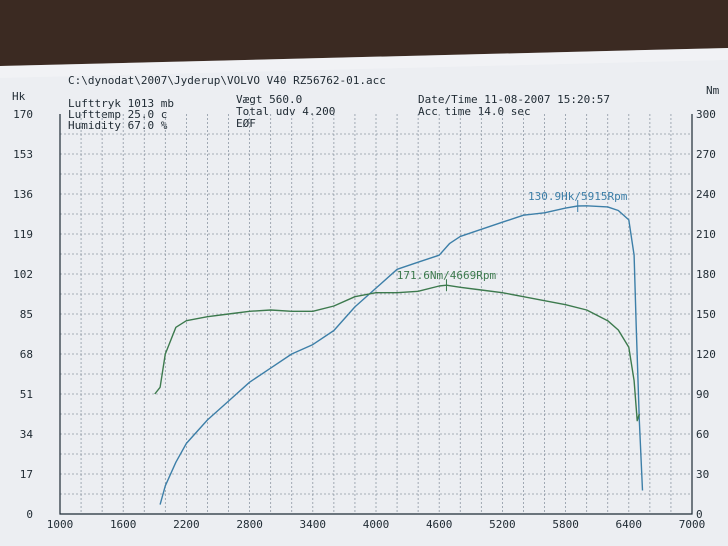  I want to click on datetime-text: Date/Time 11-08-2007 15:20:57, so click(514, 99).